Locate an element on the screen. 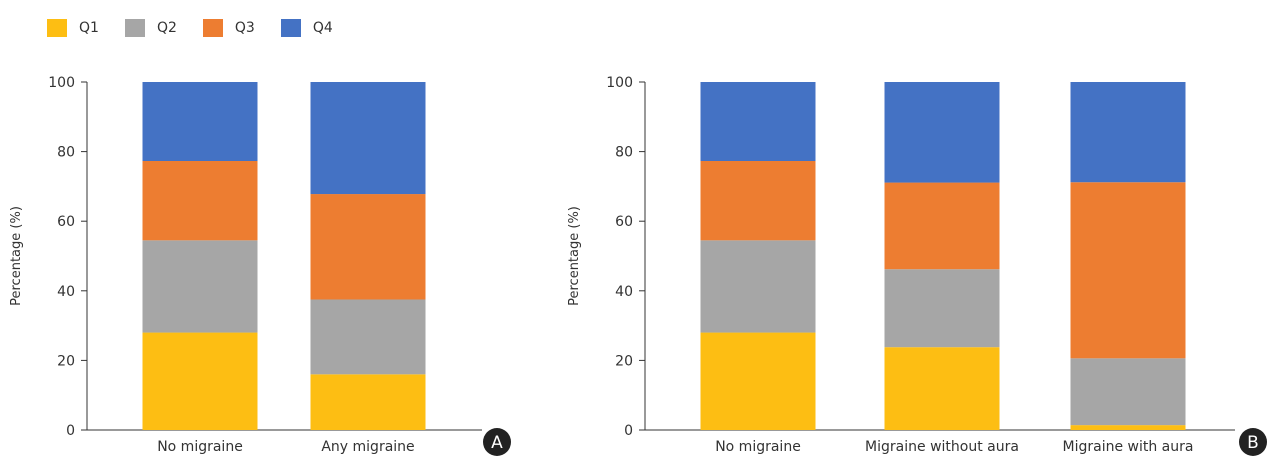 This screenshot has height=461, width=1288. y-axis-title-a: Percentage (%) is located at coordinates (16, 256).